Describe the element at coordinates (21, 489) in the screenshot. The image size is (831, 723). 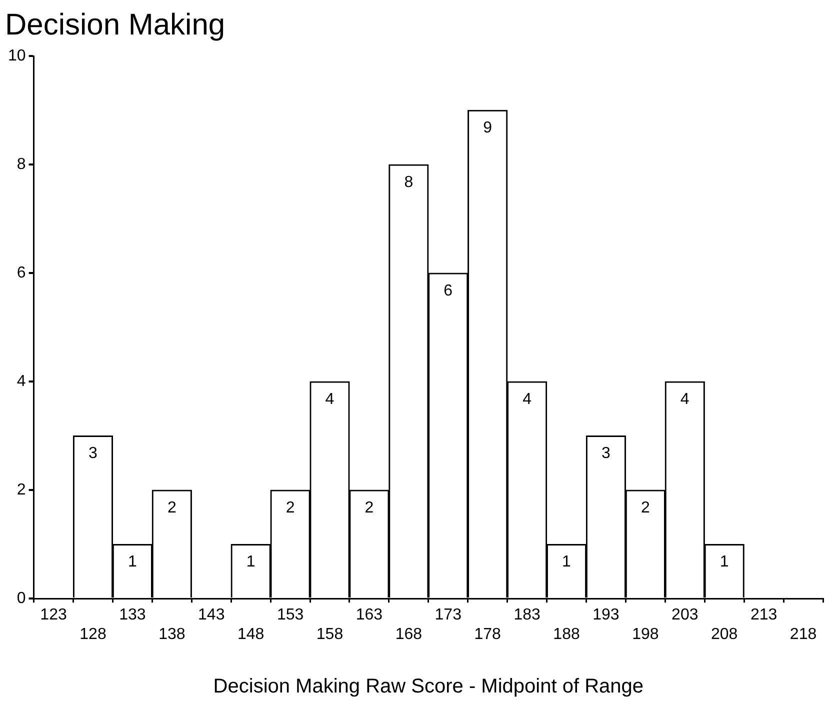
I see `y-tick-label: 2` at that location.